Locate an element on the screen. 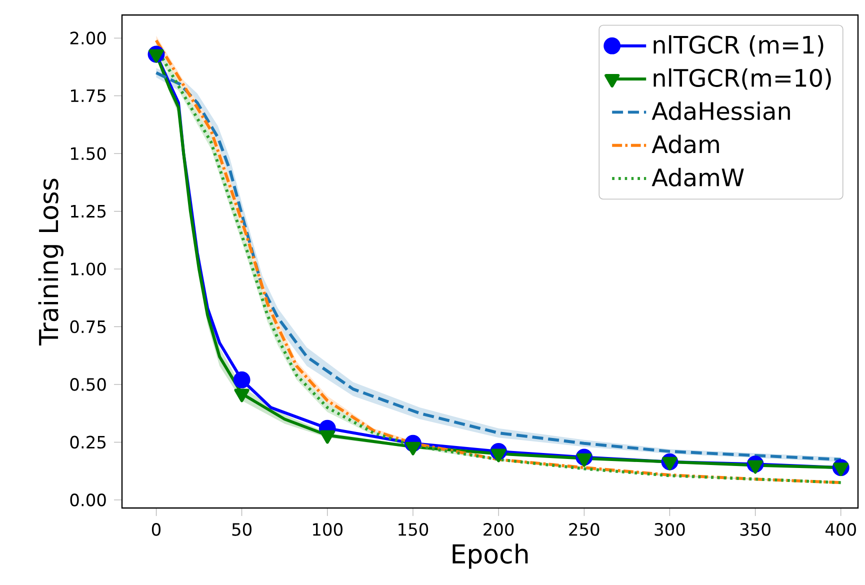  legend-label: nlTGCR (m=1) is located at coordinates (739, 46).